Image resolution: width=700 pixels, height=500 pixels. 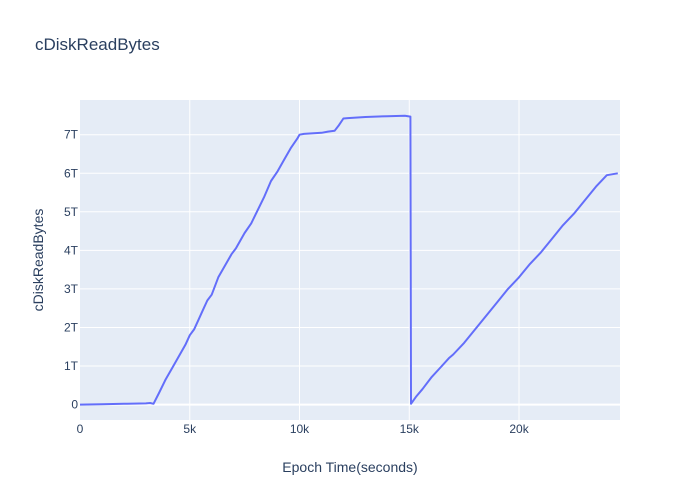 What do you see at coordinates (71, 135) in the screenshot?
I see `y-tick-label: 7T` at bounding box center [71, 135].